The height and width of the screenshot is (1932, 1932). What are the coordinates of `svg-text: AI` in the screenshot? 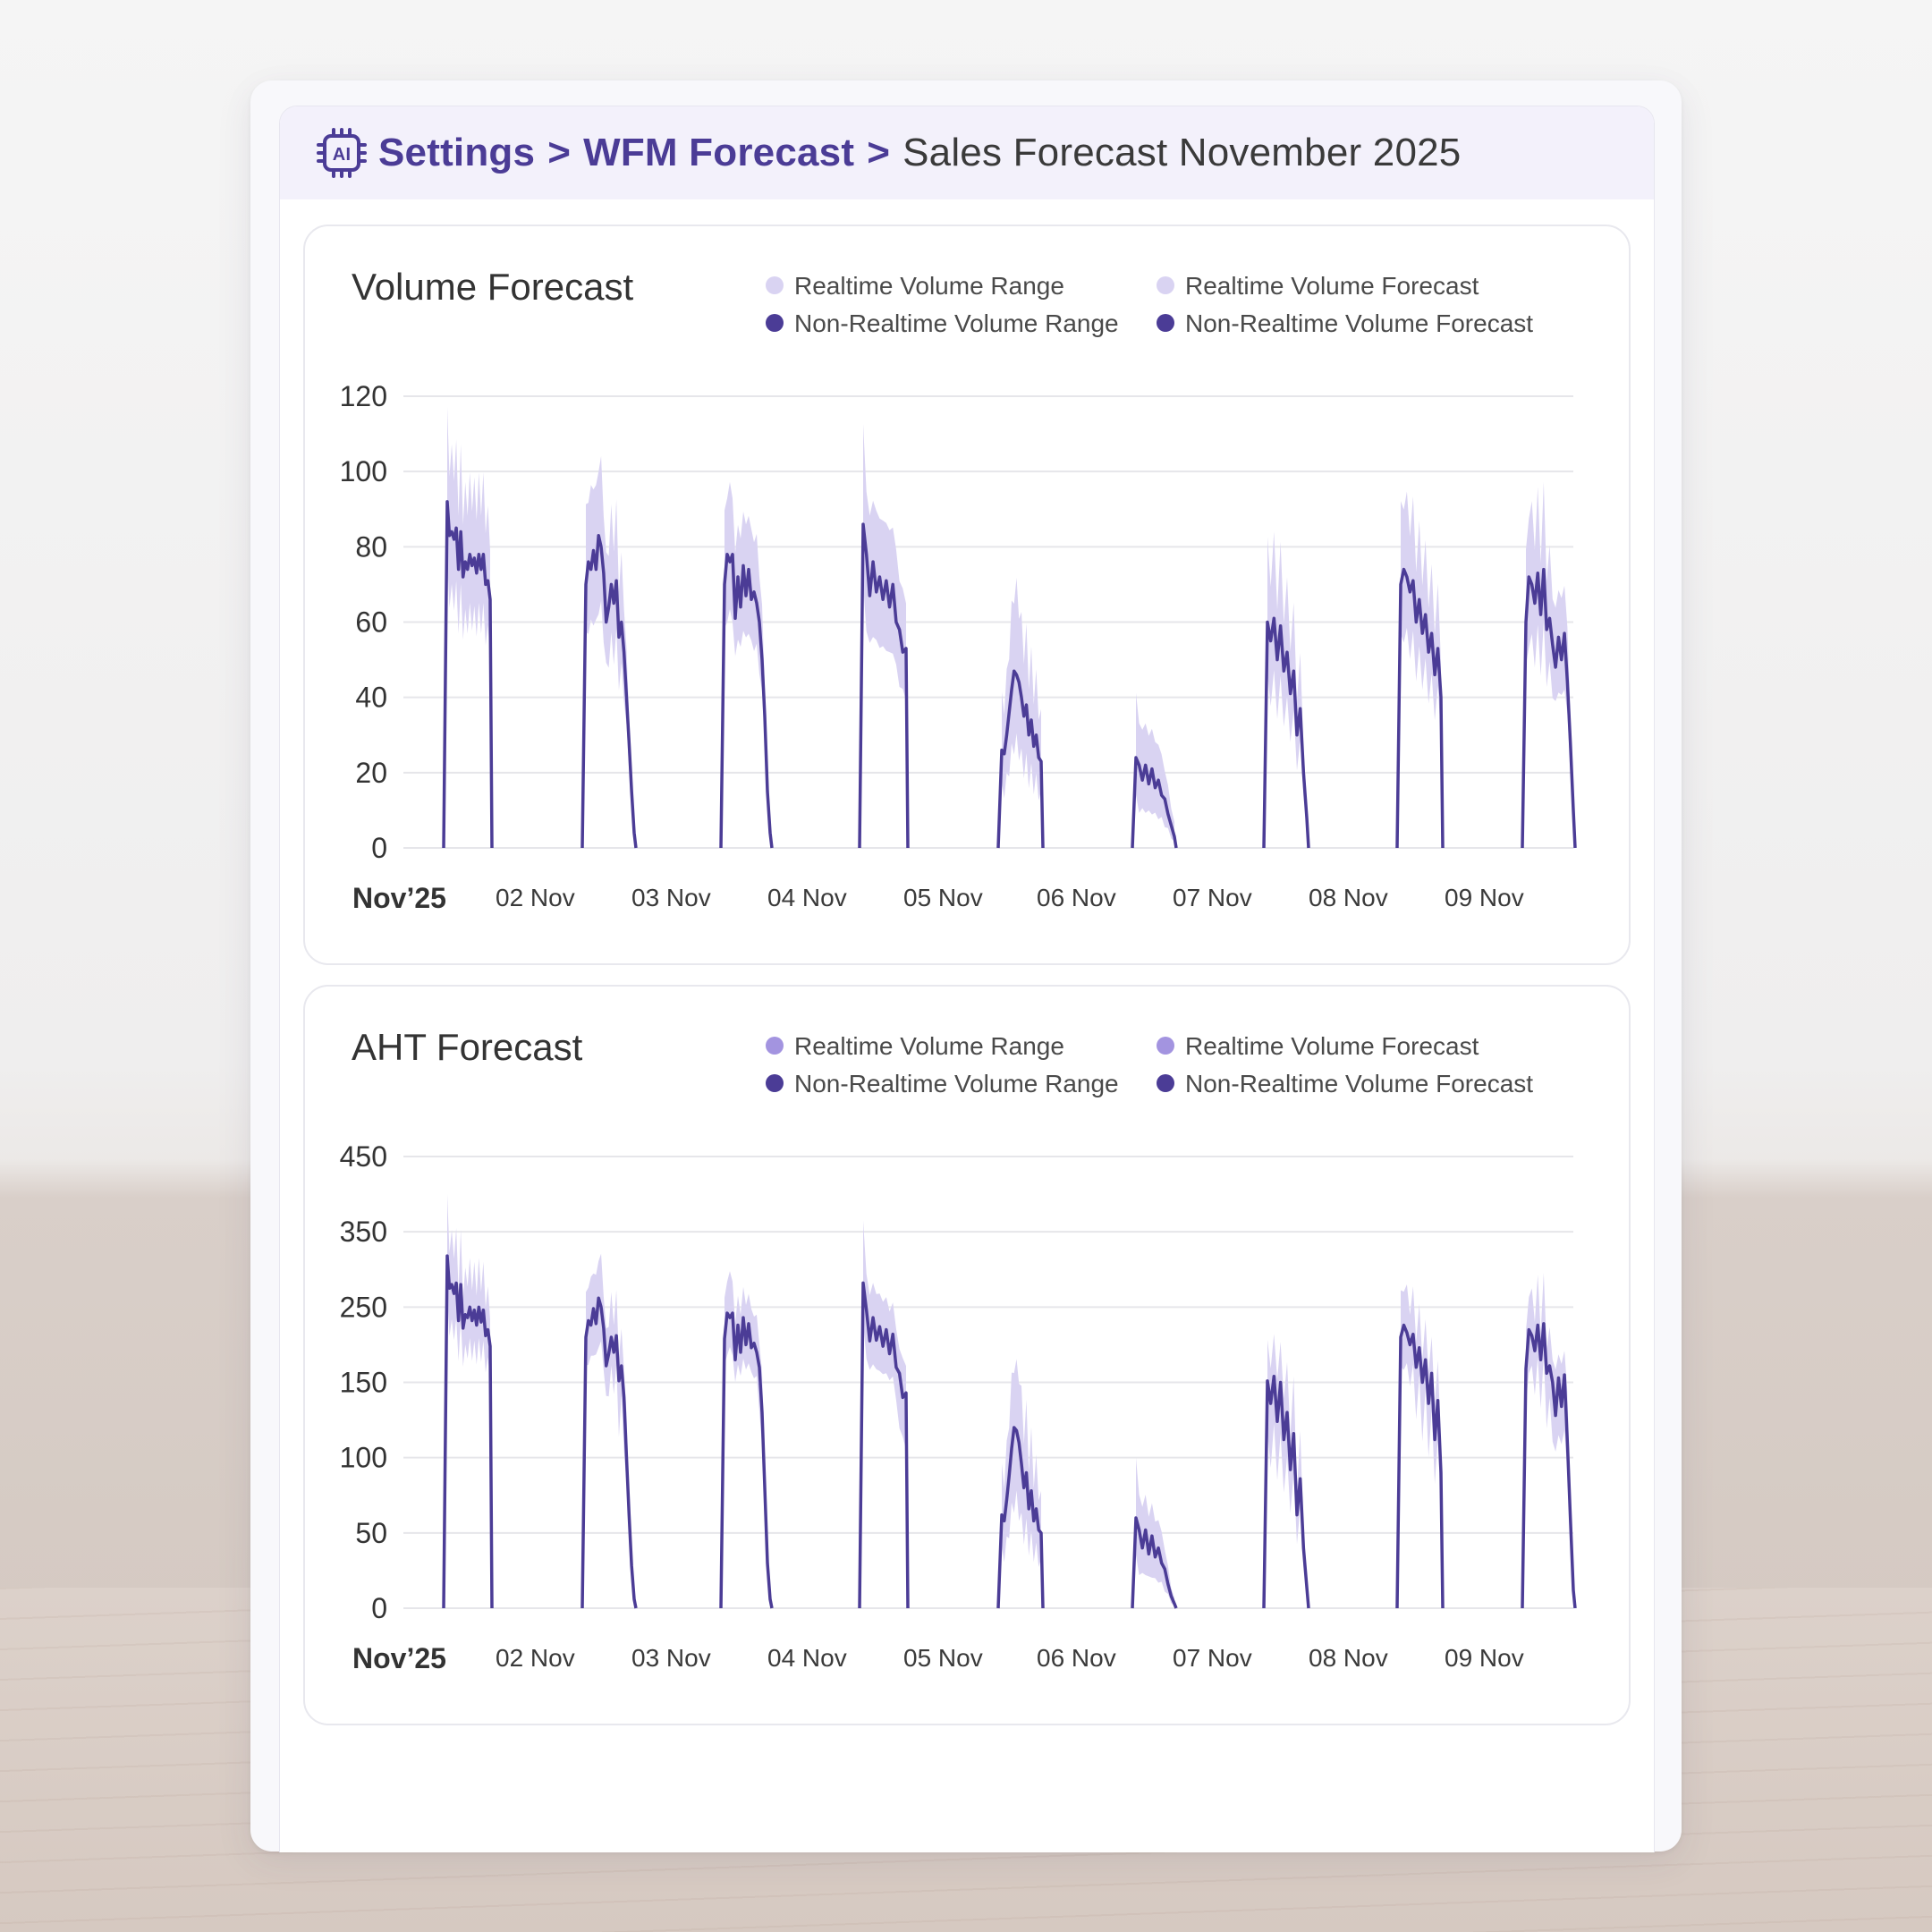 It's located at (342, 155).